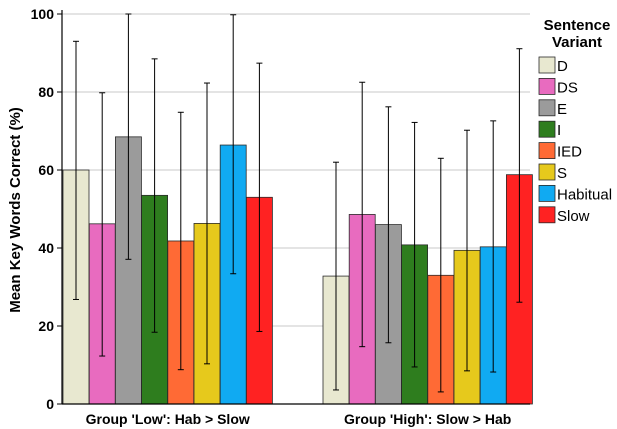 The image size is (617, 429). What do you see at coordinates (562, 66) in the screenshot?
I see `legend-label-d: D` at bounding box center [562, 66].